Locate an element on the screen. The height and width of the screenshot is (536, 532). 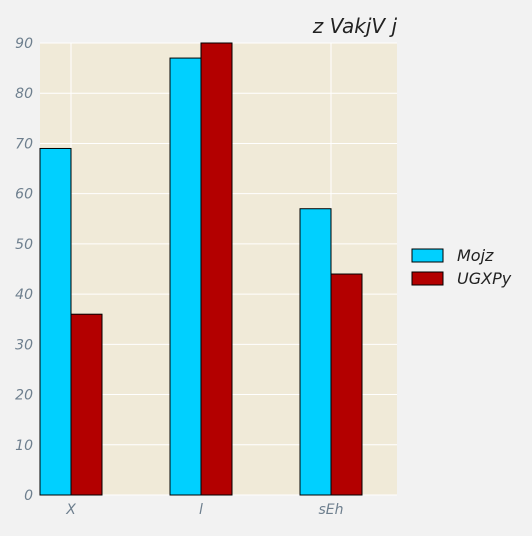
bar-Mojz-sEh is located at coordinates (315, 352).